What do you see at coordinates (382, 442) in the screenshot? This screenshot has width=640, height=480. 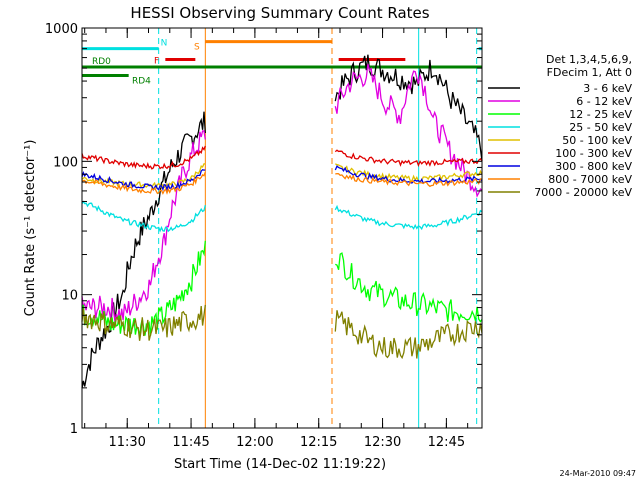 I see `x-tick-label: 12:30` at bounding box center [382, 442].